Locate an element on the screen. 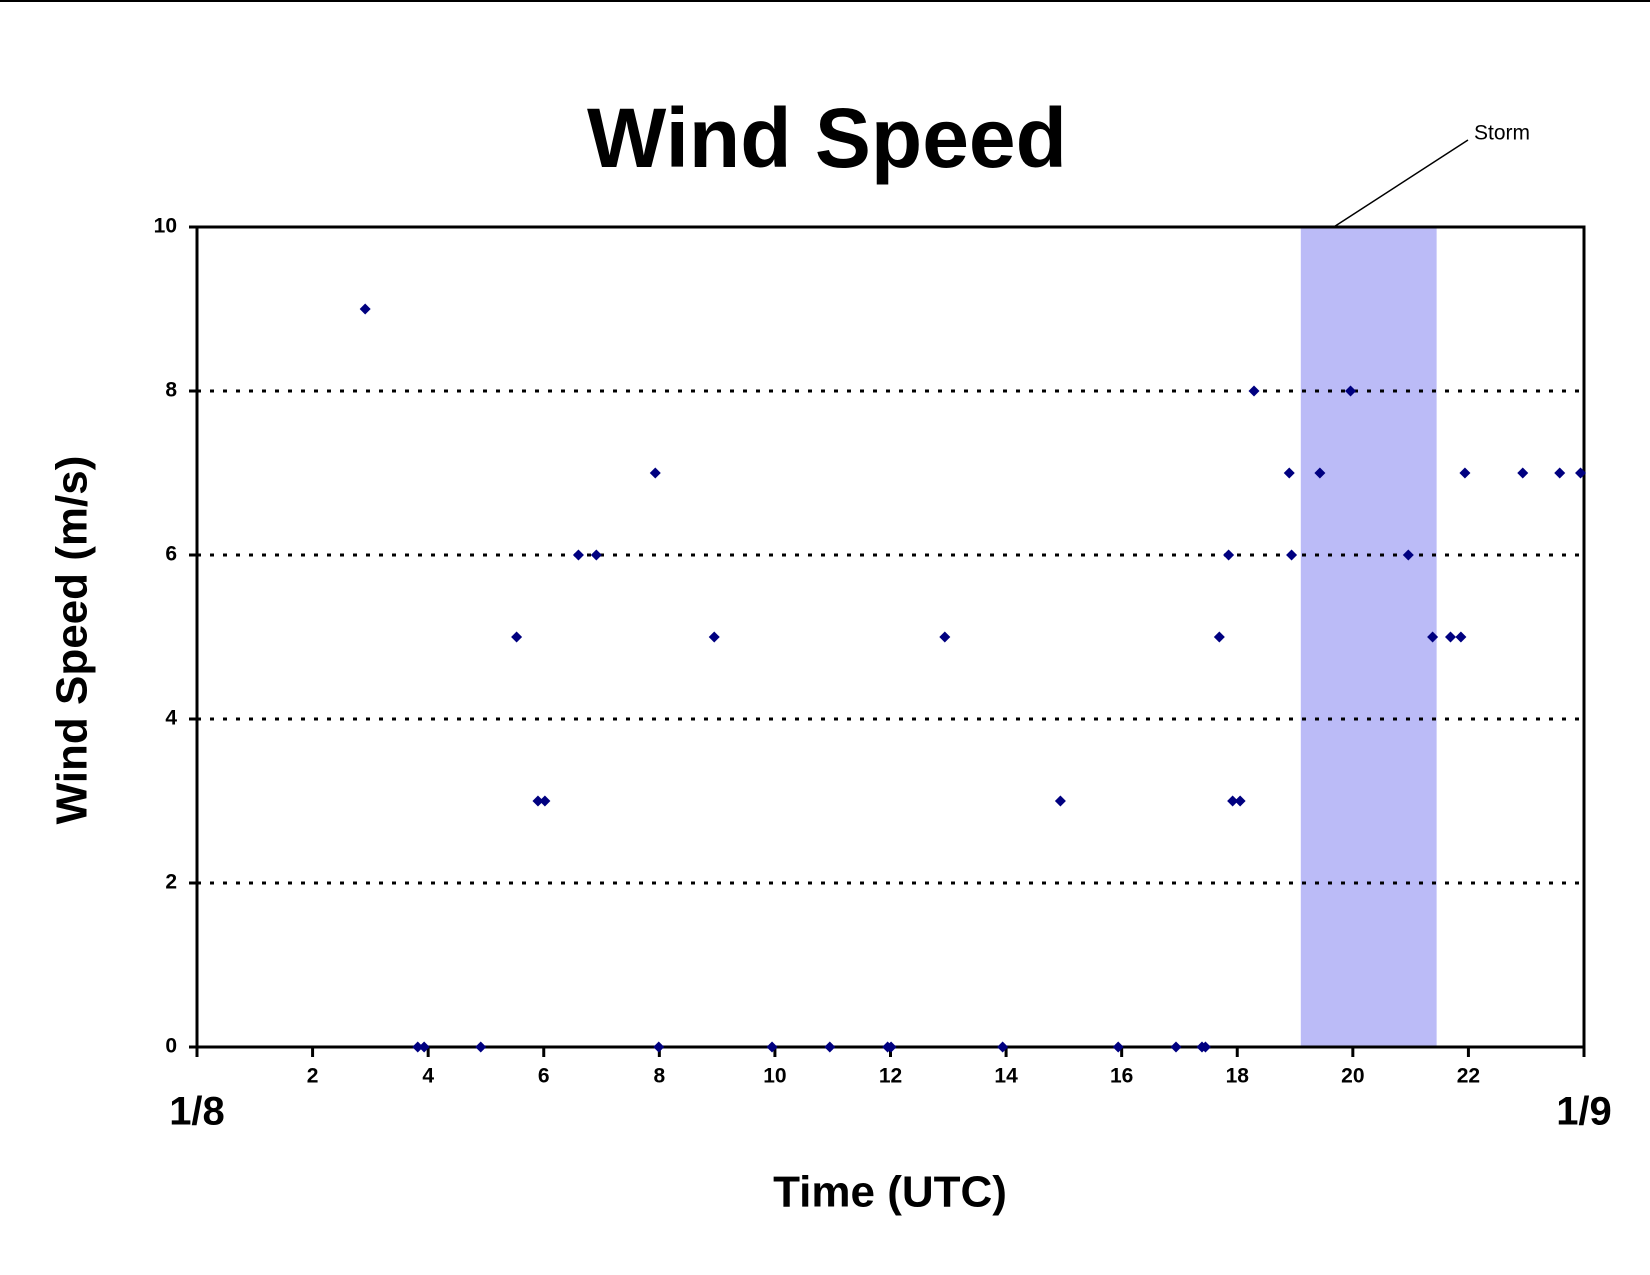 This screenshot has height=1275, width=1650. annotation-label: Storm is located at coordinates (1502, 133).